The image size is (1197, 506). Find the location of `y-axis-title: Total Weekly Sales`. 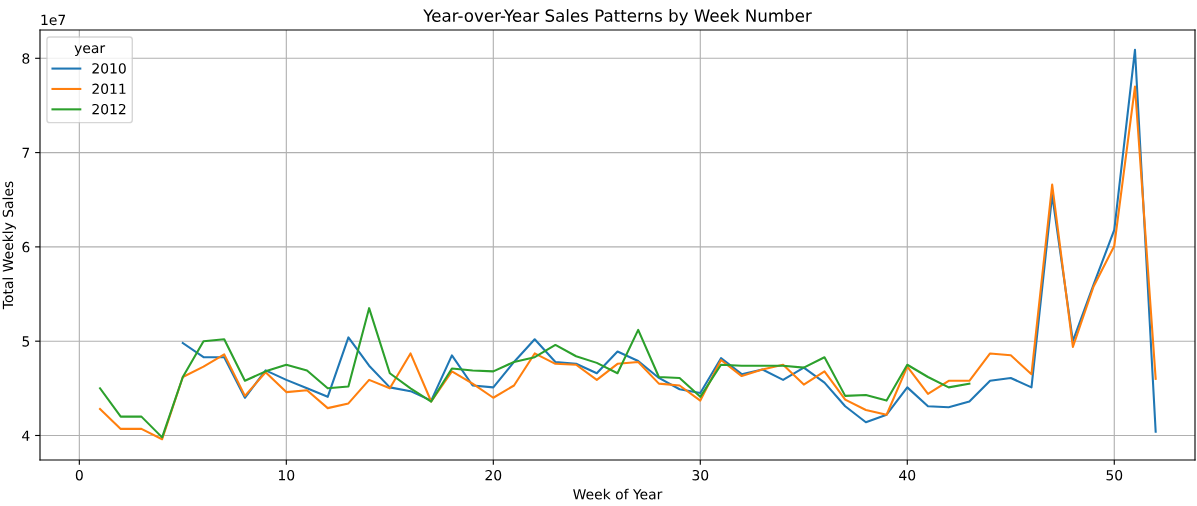

y-axis-title: Total Weekly Sales is located at coordinates (9, 245).